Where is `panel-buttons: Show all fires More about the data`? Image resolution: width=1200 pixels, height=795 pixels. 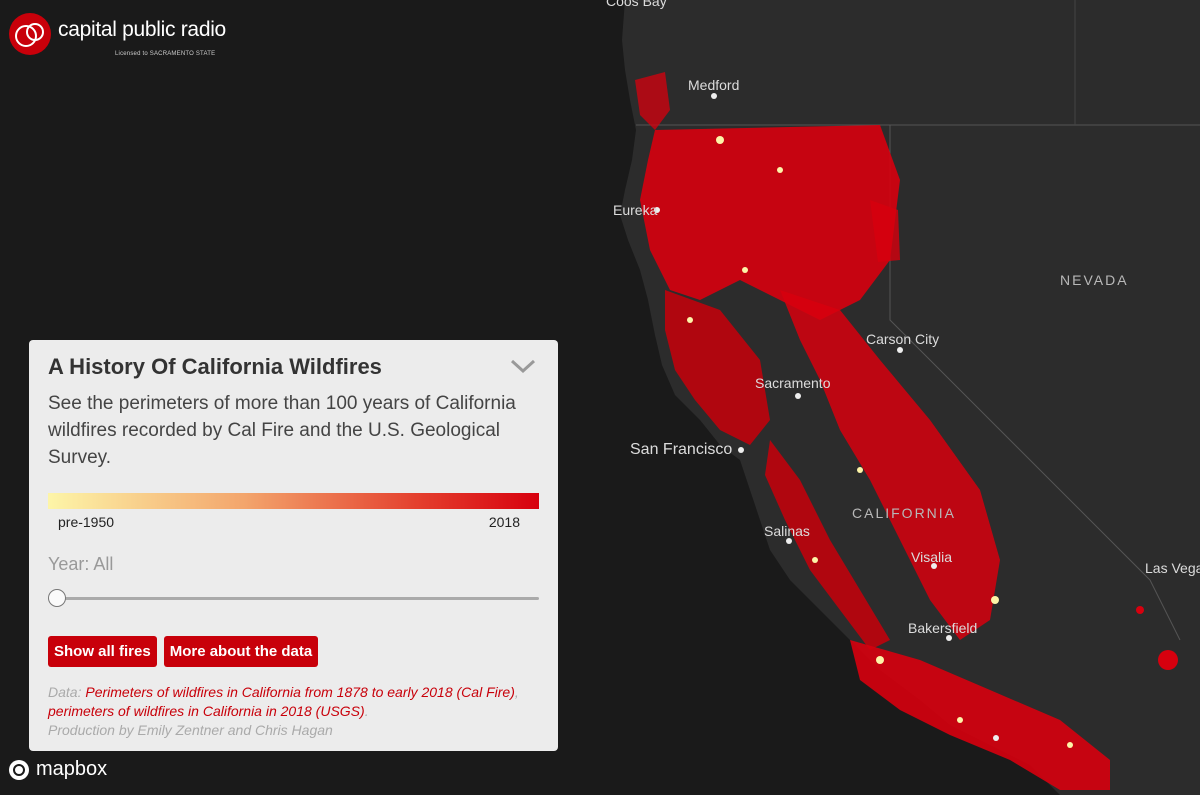 panel-buttons: Show all fires More about the data is located at coordinates (293, 651).